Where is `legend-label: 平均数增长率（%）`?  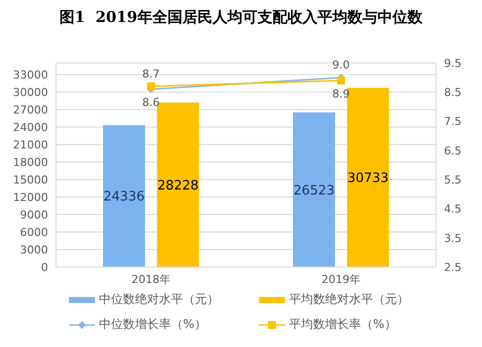 legend-label: 平均数增长率（%） is located at coordinates (342, 324).